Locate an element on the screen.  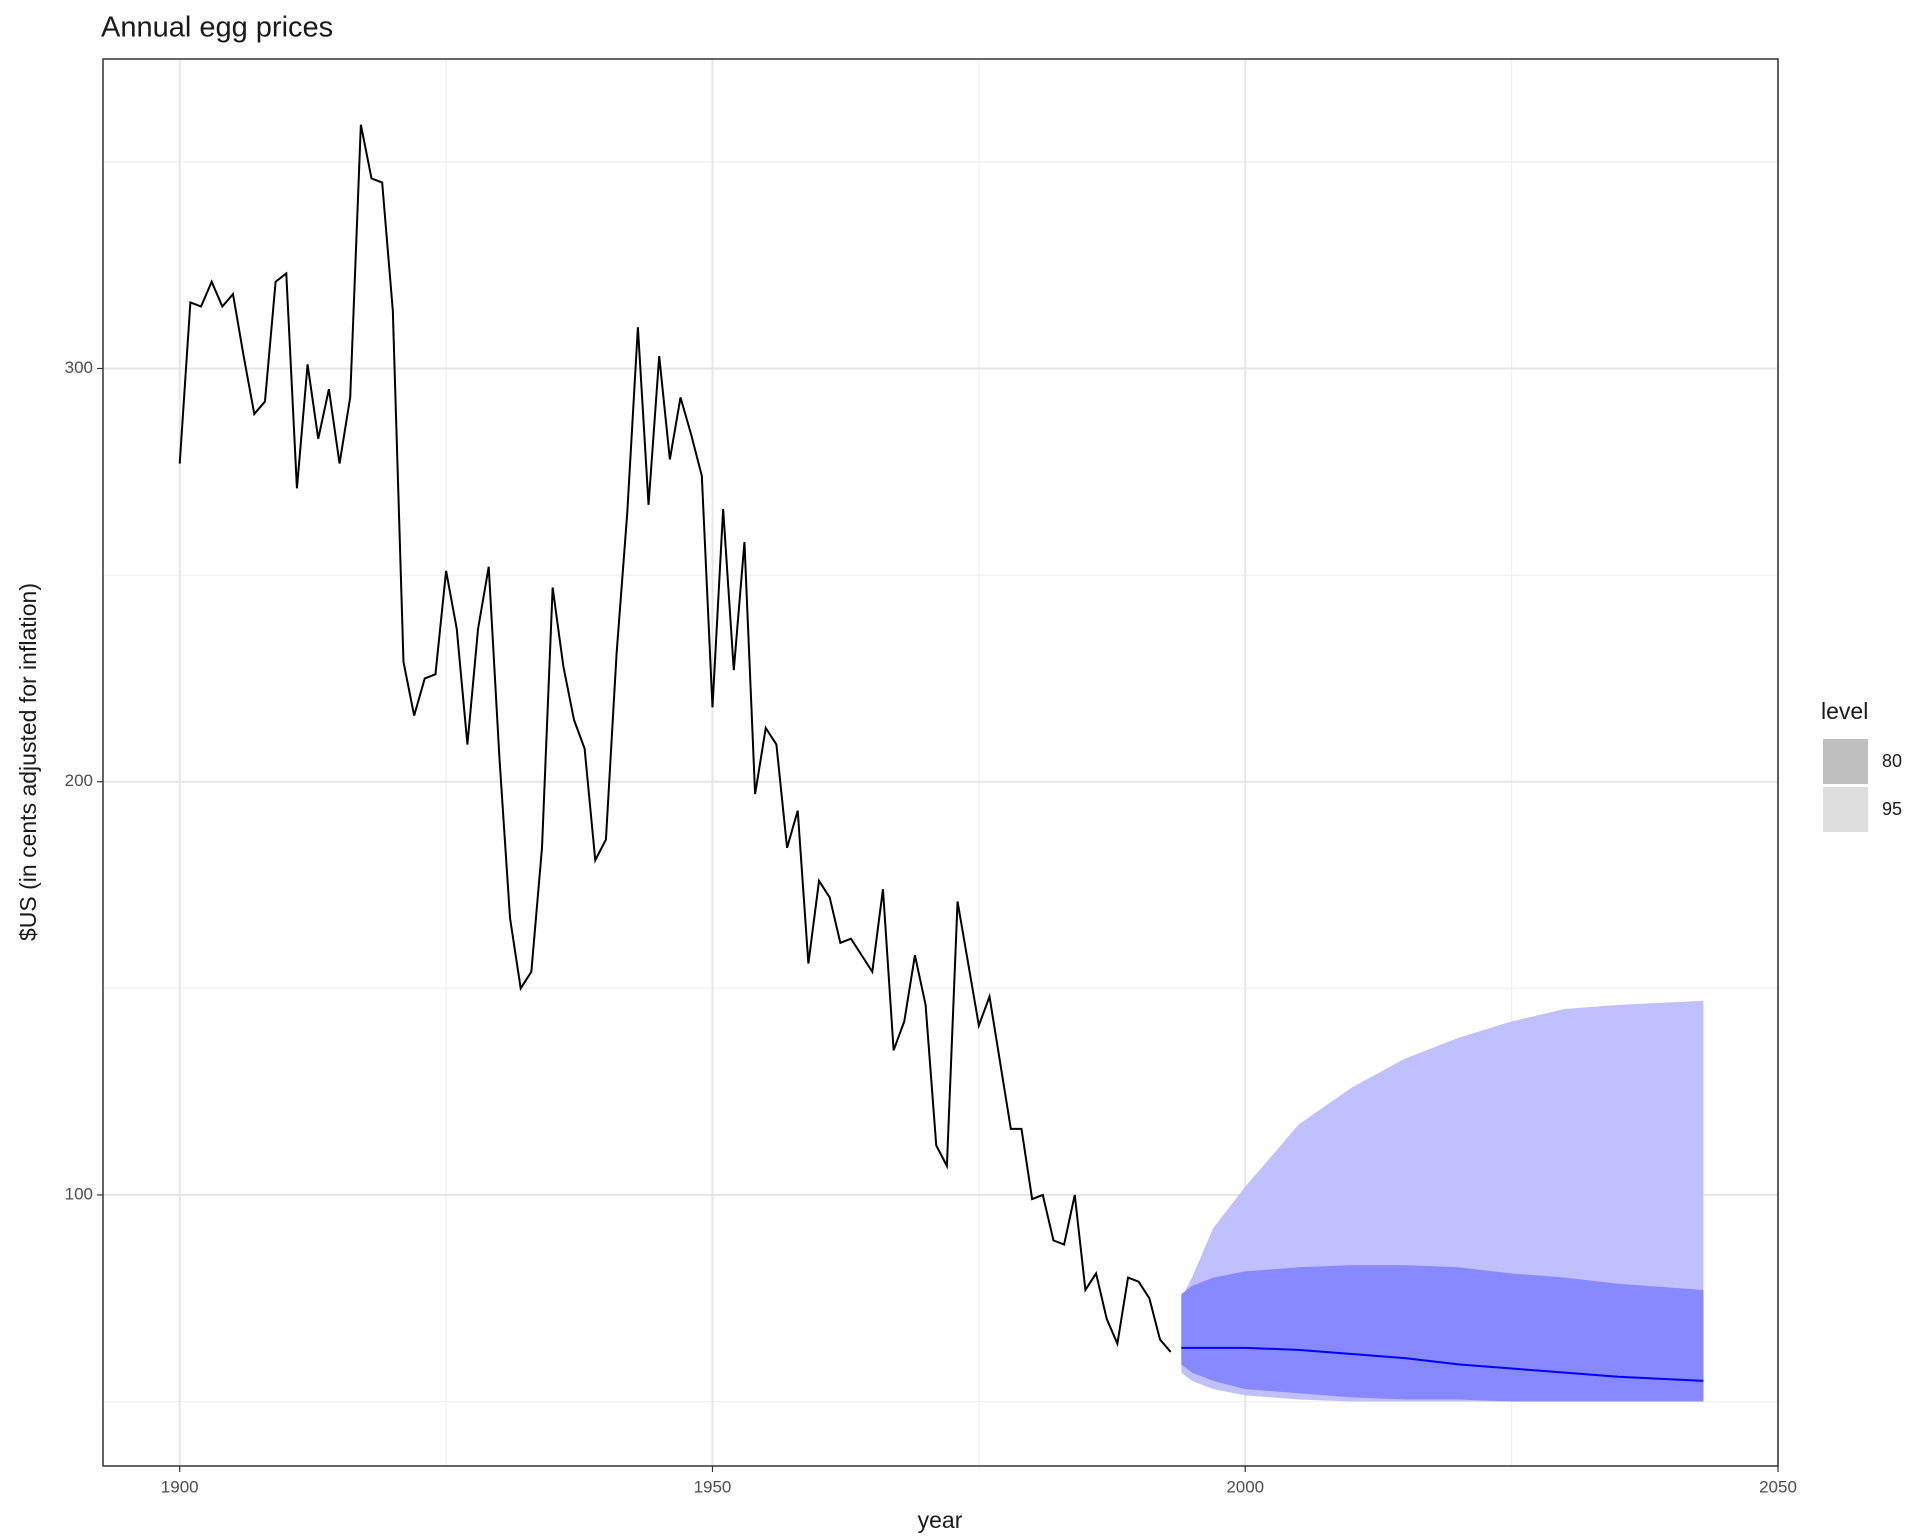
y-tick-label: 100 is located at coordinates (79, 1193).